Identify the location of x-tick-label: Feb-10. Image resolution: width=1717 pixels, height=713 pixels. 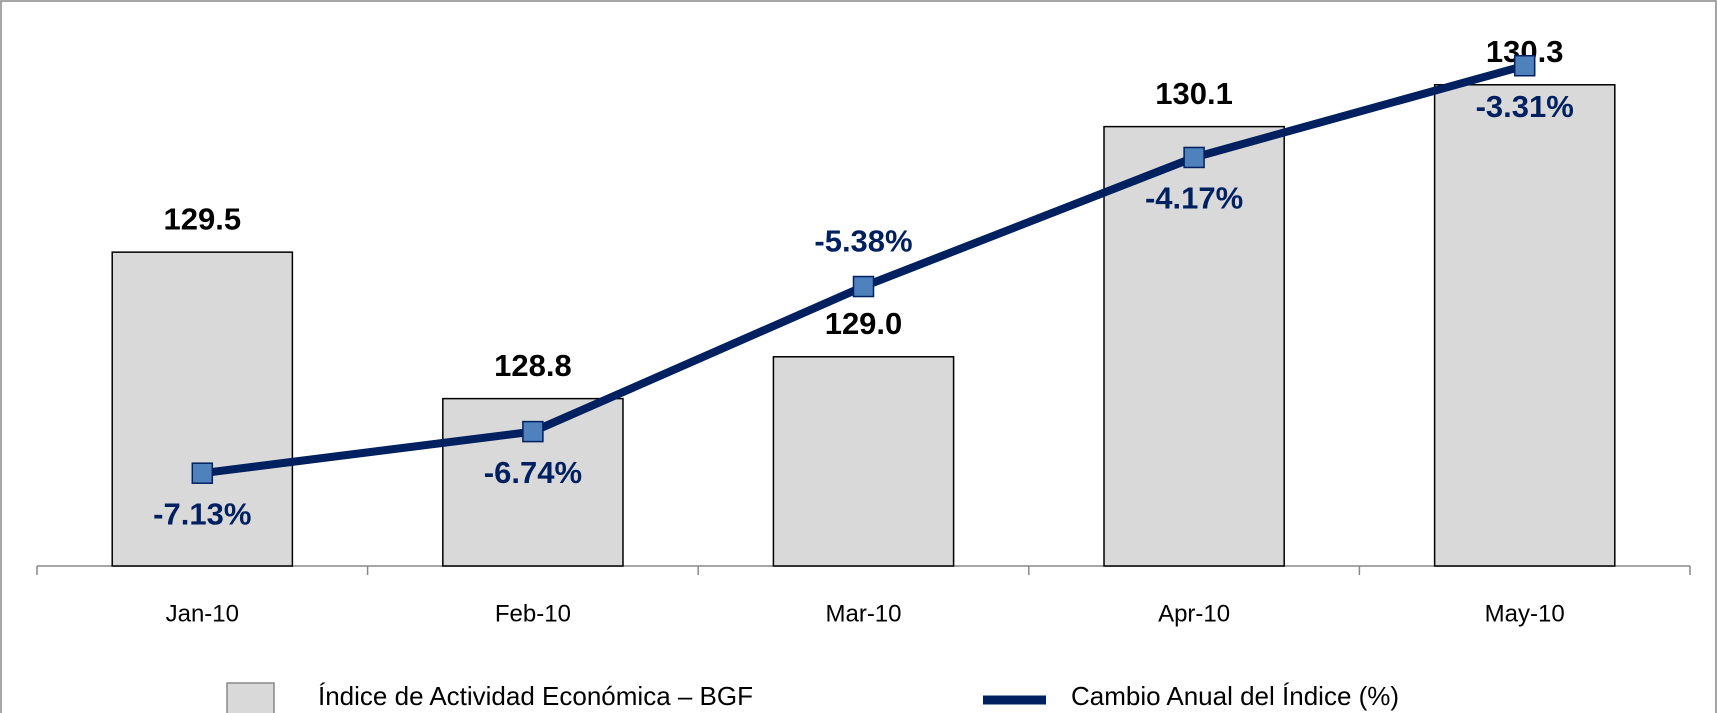
(533, 613).